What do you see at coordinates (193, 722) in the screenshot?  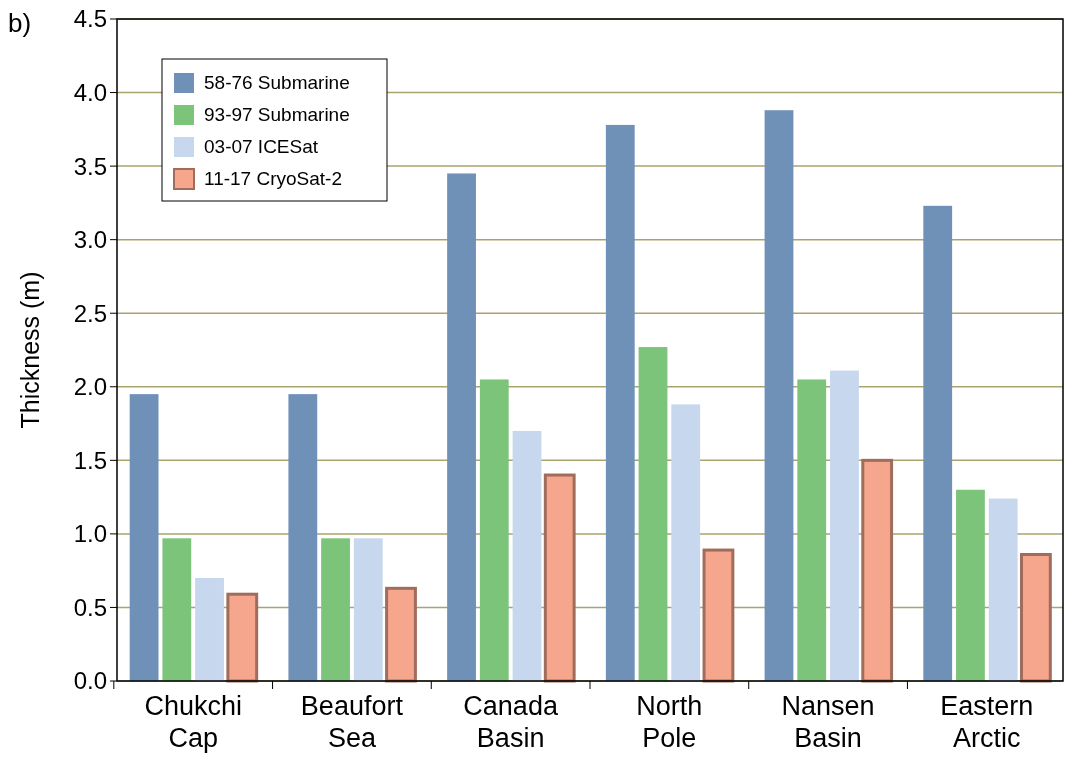 I see `x-tick-label: Chukchi Cap` at bounding box center [193, 722].